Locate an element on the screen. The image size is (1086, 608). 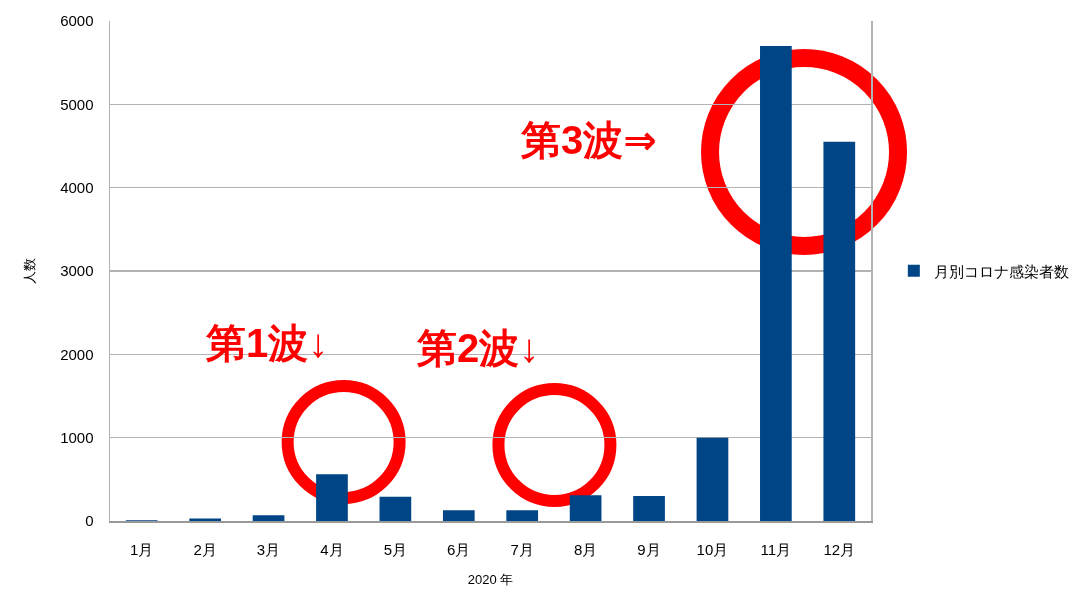
y-axis-title: 人数 is located at coordinates (30, 271).